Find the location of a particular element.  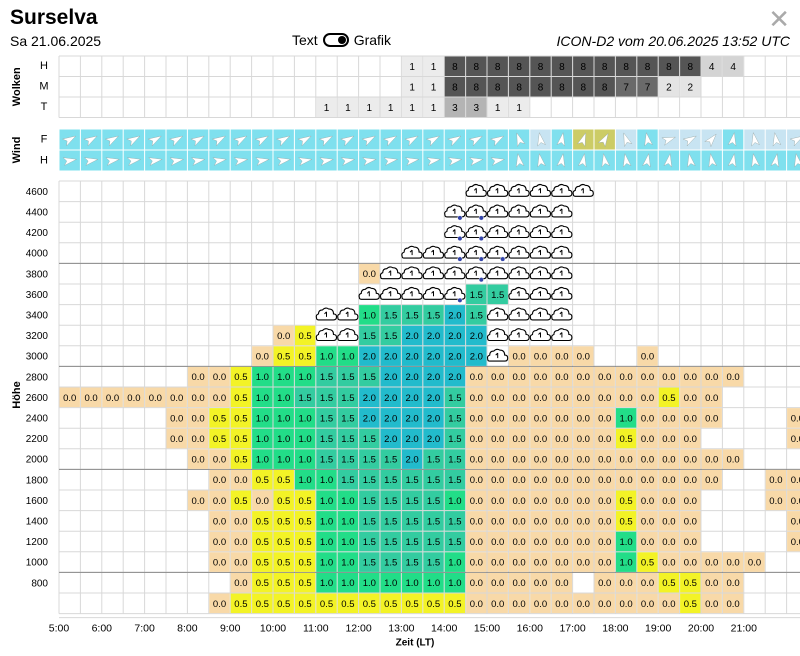

y-tick-label: 4400 is located at coordinates (37, 213).